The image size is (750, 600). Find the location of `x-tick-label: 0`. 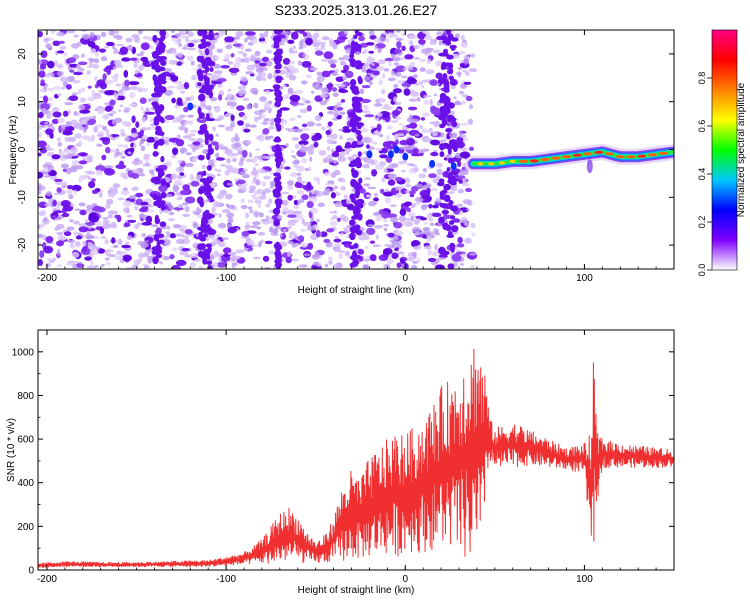

x-tick-label: 0 is located at coordinates (405, 278).